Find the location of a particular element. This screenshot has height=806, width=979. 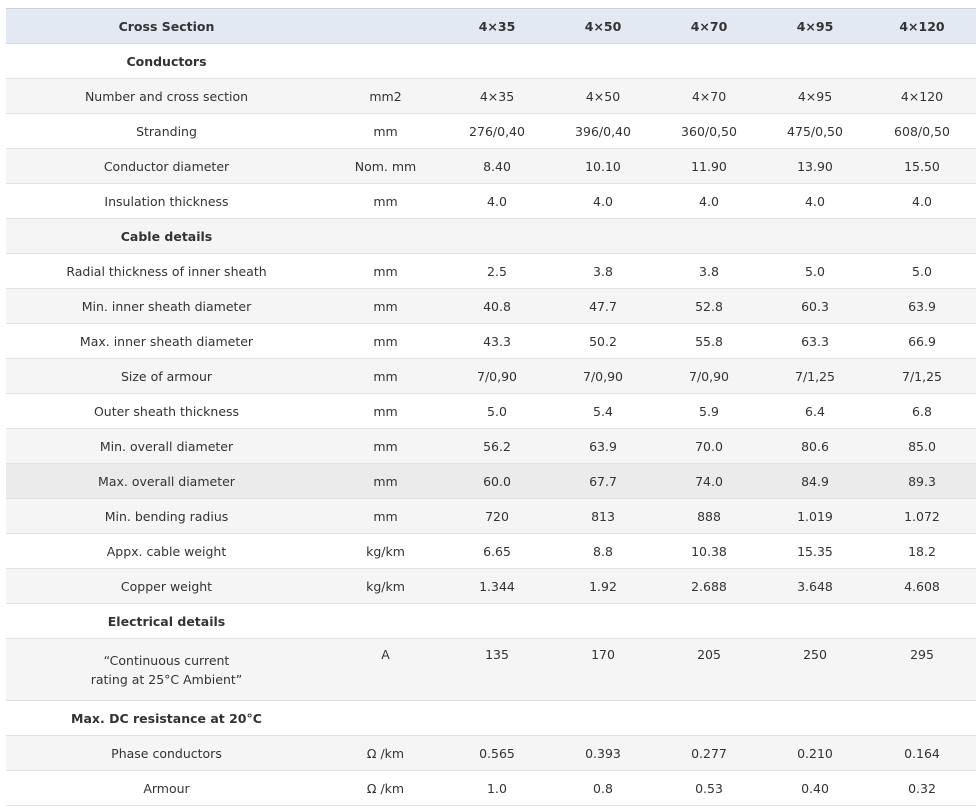

section-row-cable-details: Cable details is located at coordinates (491, 236).